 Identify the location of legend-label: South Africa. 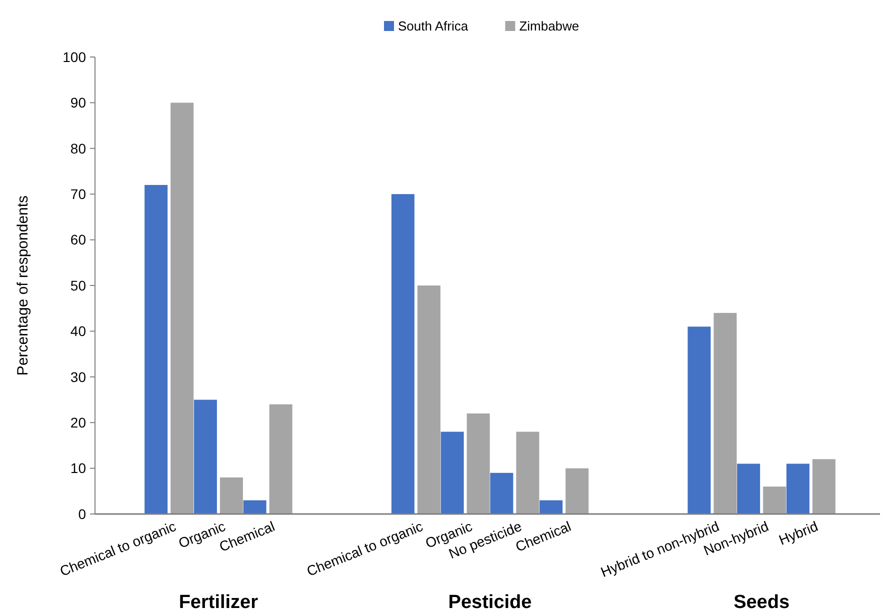
(433, 26).